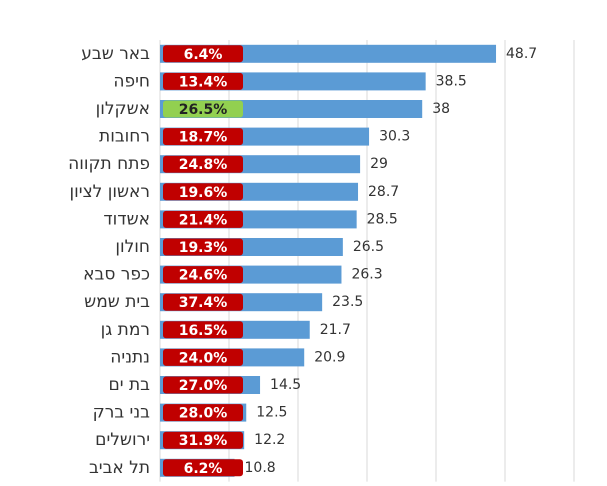 The image size is (607, 486). I want to click on value-label: 14.5, so click(285, 385).